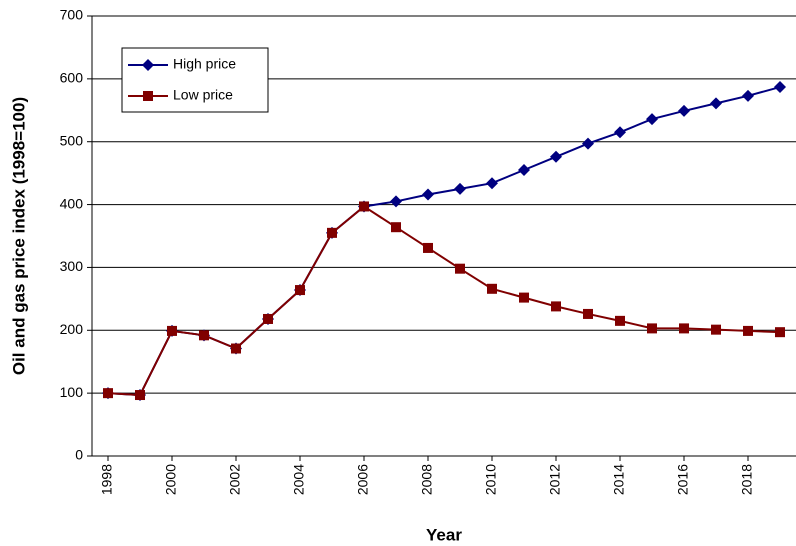 The height and width of the screenshot is (546, 796). I want to click on y-axis-title: Oil and gas price index (1998=100), so click(18, 236).